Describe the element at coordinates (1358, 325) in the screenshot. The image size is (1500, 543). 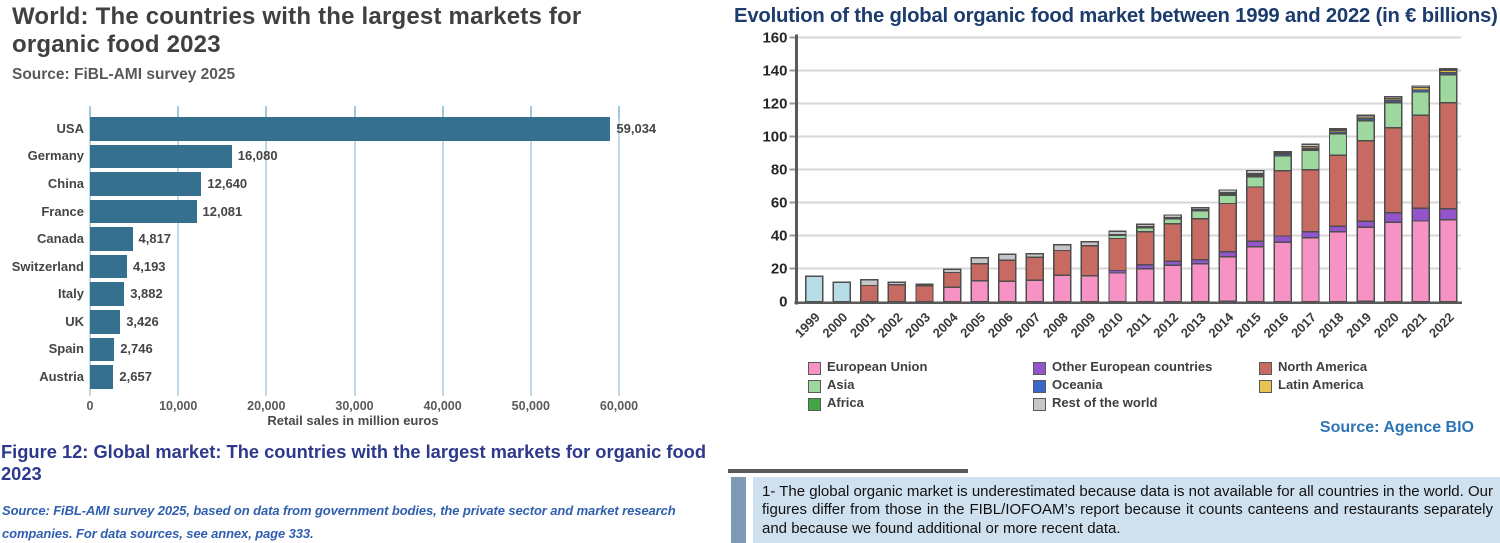
I see `svg-text: 2019` at that location.